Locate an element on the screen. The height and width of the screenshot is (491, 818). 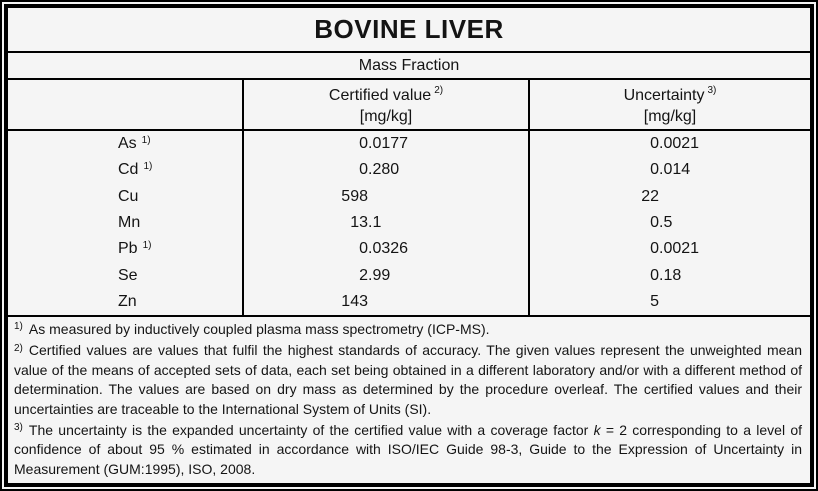
certified-value-cell: 0.0326 is located at coordinates (385, 249).